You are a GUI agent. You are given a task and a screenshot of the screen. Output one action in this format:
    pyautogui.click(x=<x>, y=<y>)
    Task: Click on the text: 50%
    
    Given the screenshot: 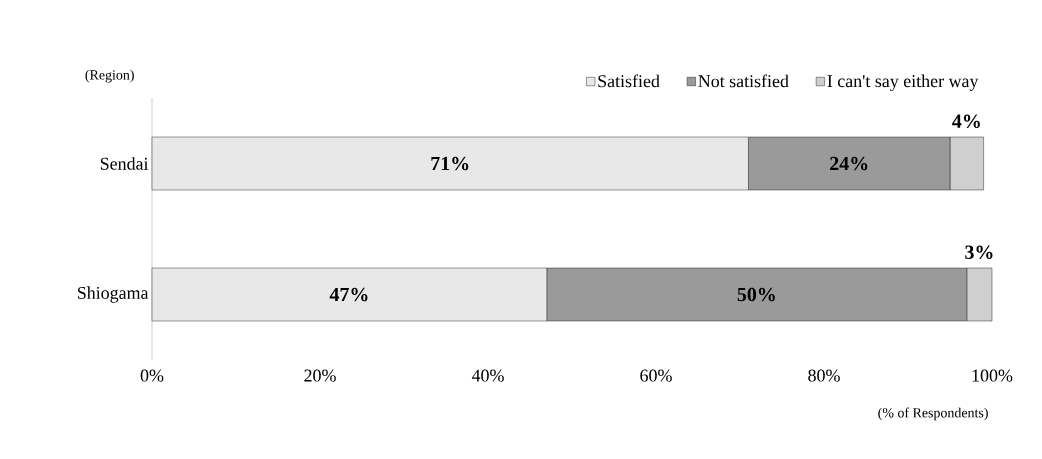 What is the action you would take?
    pyautogui.click(x=756, y=294)
    